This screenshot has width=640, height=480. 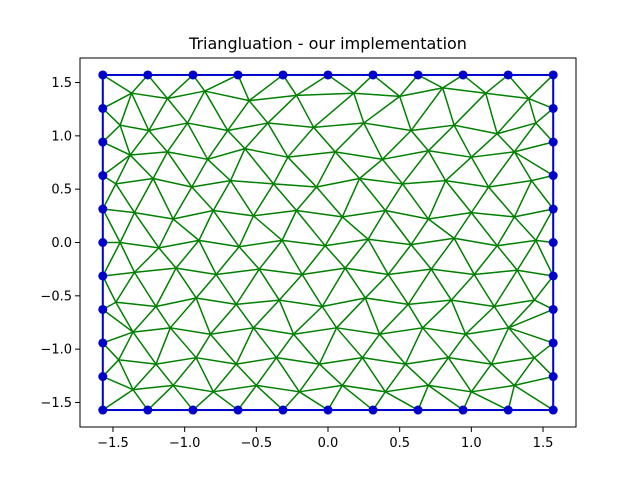 What do you see at coordinates (61, 83) in the screenshot?
I see `y-tick-label: 1.5` at bounding box center [61, 83].